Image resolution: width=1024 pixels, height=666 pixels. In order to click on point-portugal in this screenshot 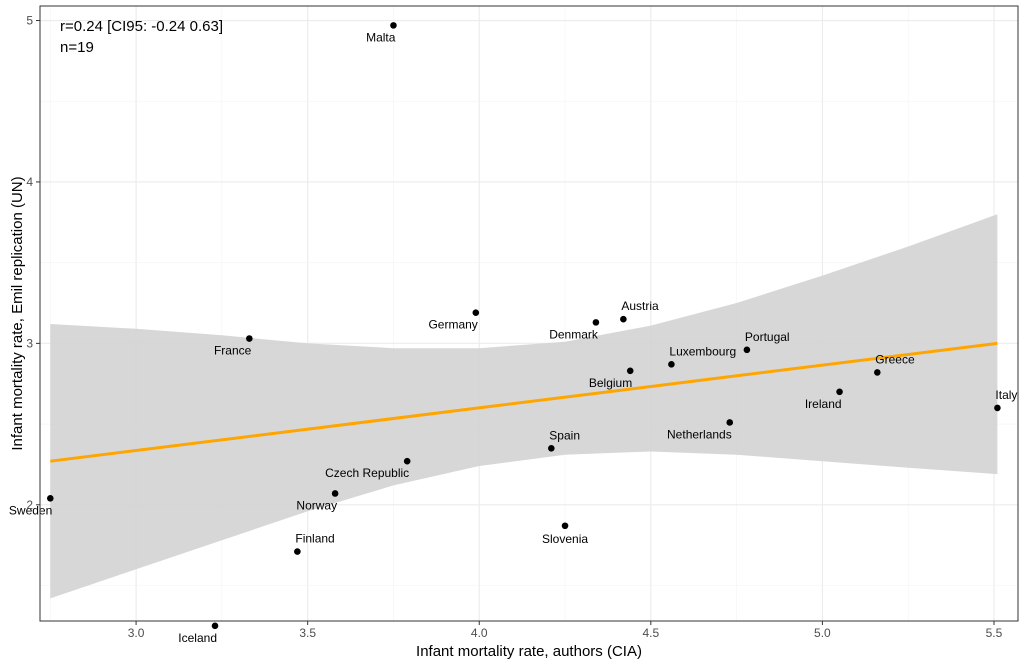, I will do `click(747, 350)`.